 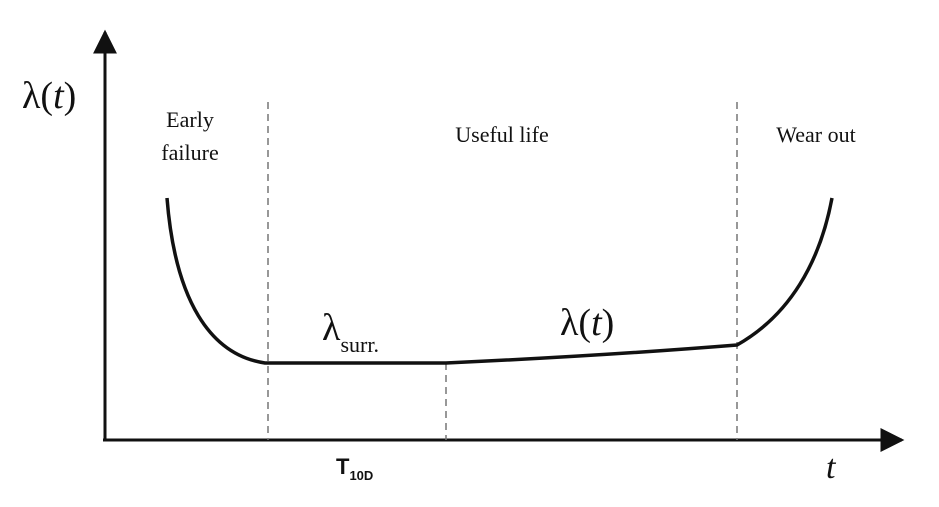 I want to click on text: λ, so click(x=331, y=328).